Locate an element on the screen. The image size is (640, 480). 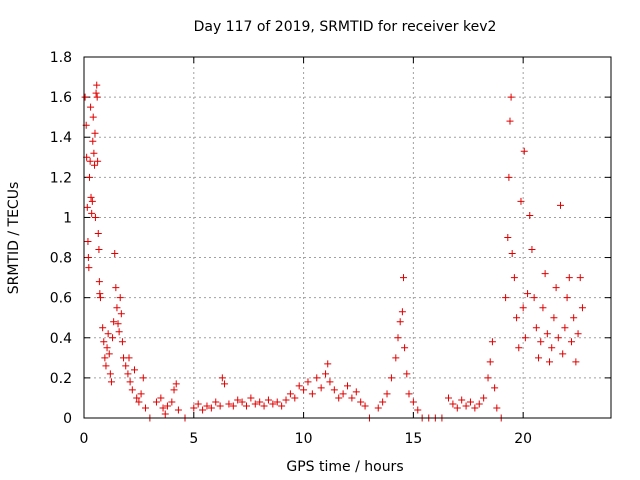
y-tick-label: 0 is located at coordinates (67, 419).